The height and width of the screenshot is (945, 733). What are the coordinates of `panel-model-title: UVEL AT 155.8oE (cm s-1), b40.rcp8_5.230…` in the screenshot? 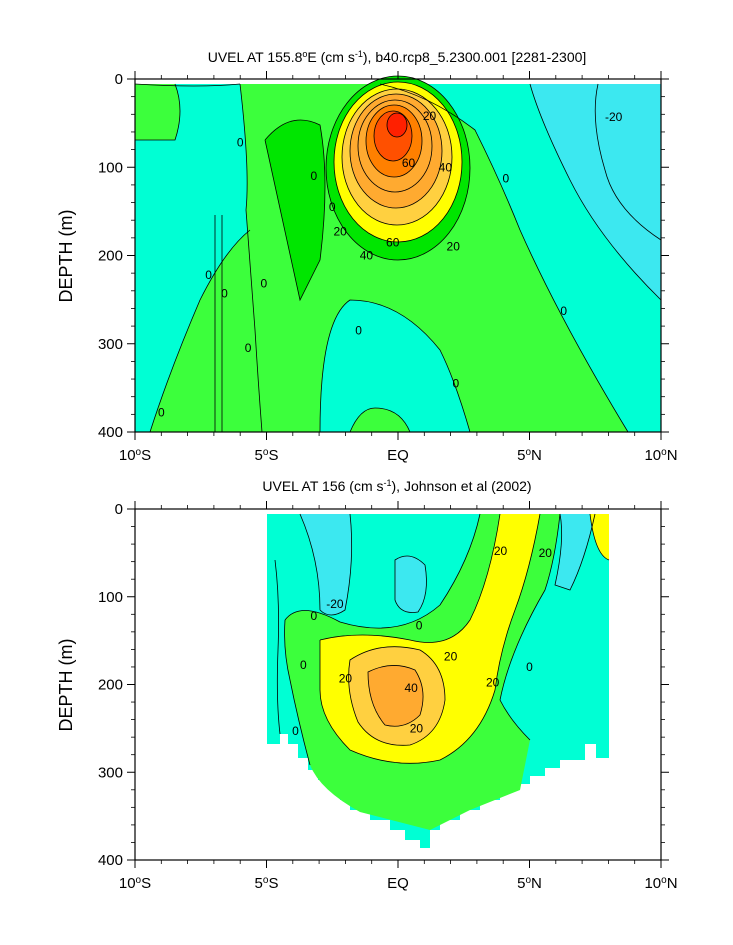 It's located at (397, 57).